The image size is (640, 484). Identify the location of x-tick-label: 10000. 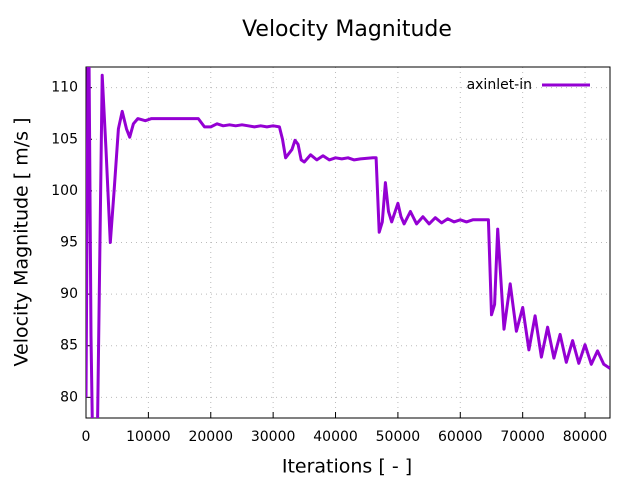
(148, 437).